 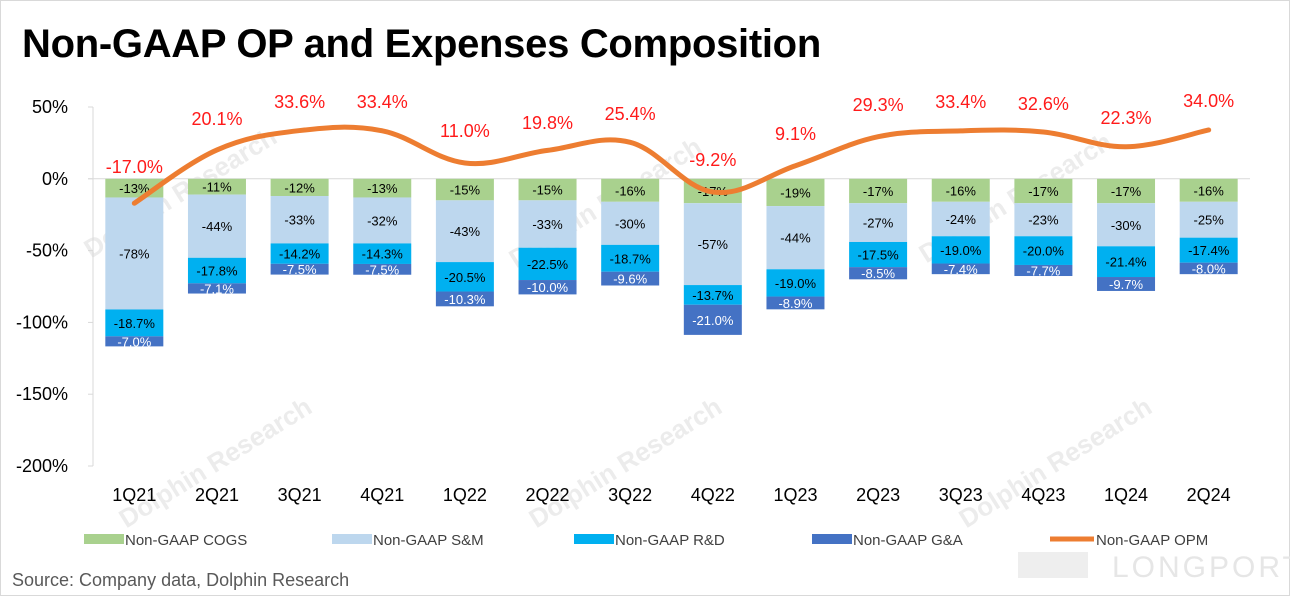 I want to click on opm-data-label: 19.8%, so click(x=547, y=123).